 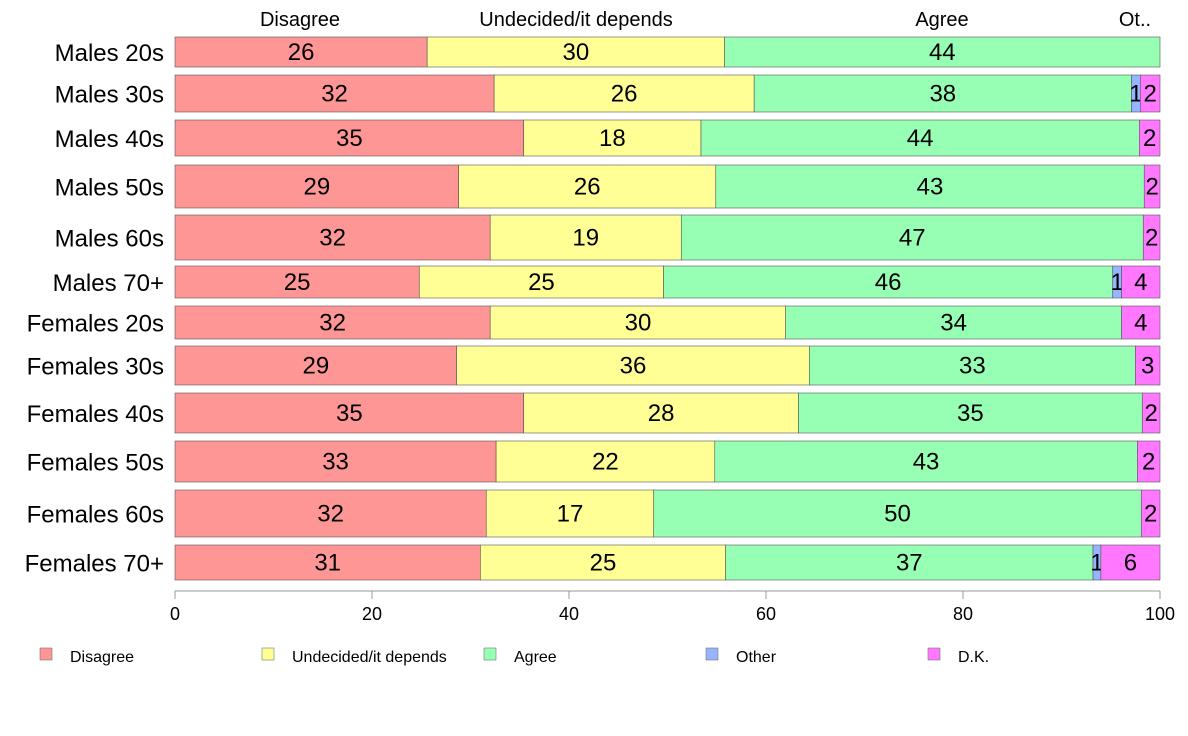 I want to click on top-segment-label: Ot.., so click(x=1135, y=20).